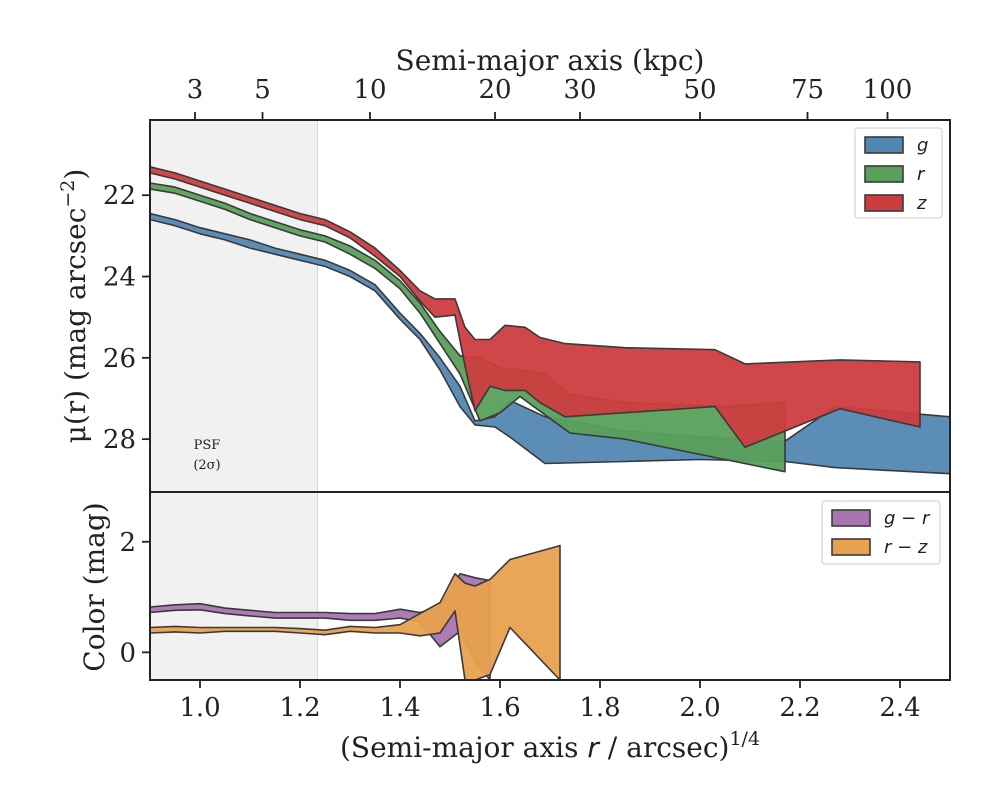 This screenshot has height=800, width=1000. What do you see at coordinates (906, 547) in the screenshot?
I see `bottom-legend-label: r − z` at bounding box center [906, 547].